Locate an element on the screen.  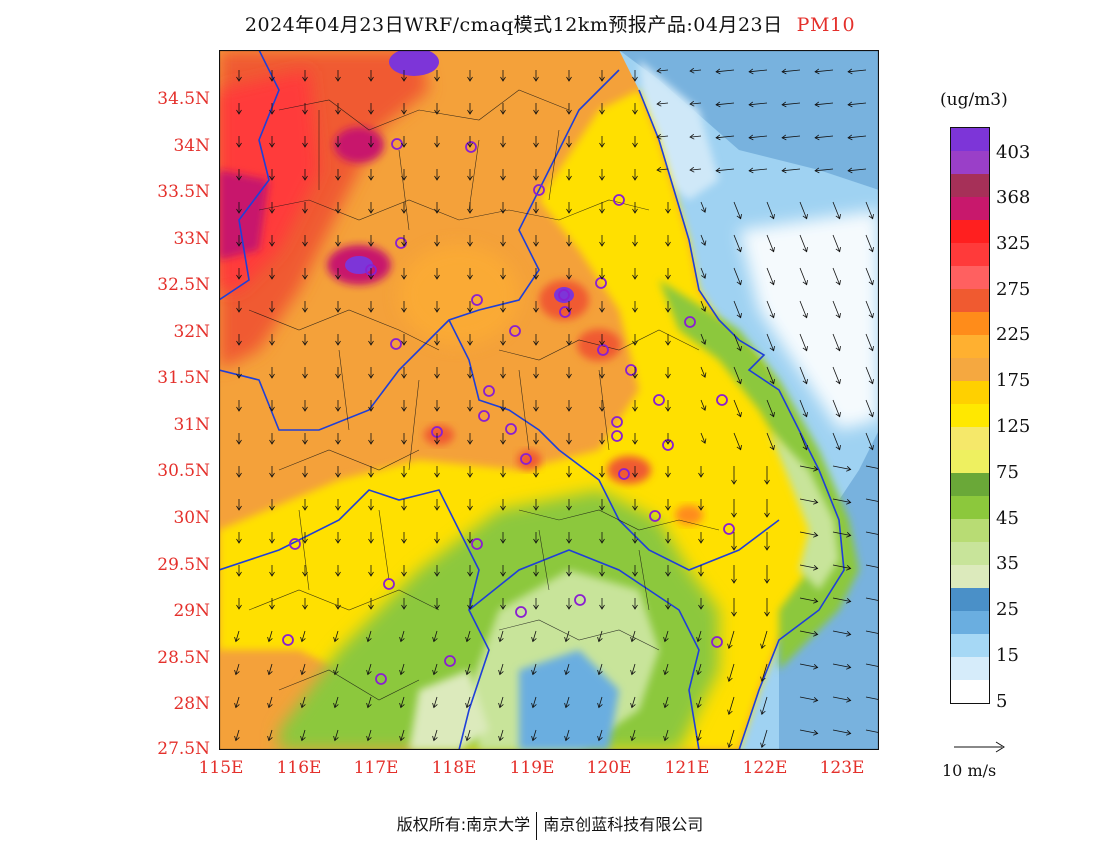
legend-label: 75 is located at coordinates (1007, 472).